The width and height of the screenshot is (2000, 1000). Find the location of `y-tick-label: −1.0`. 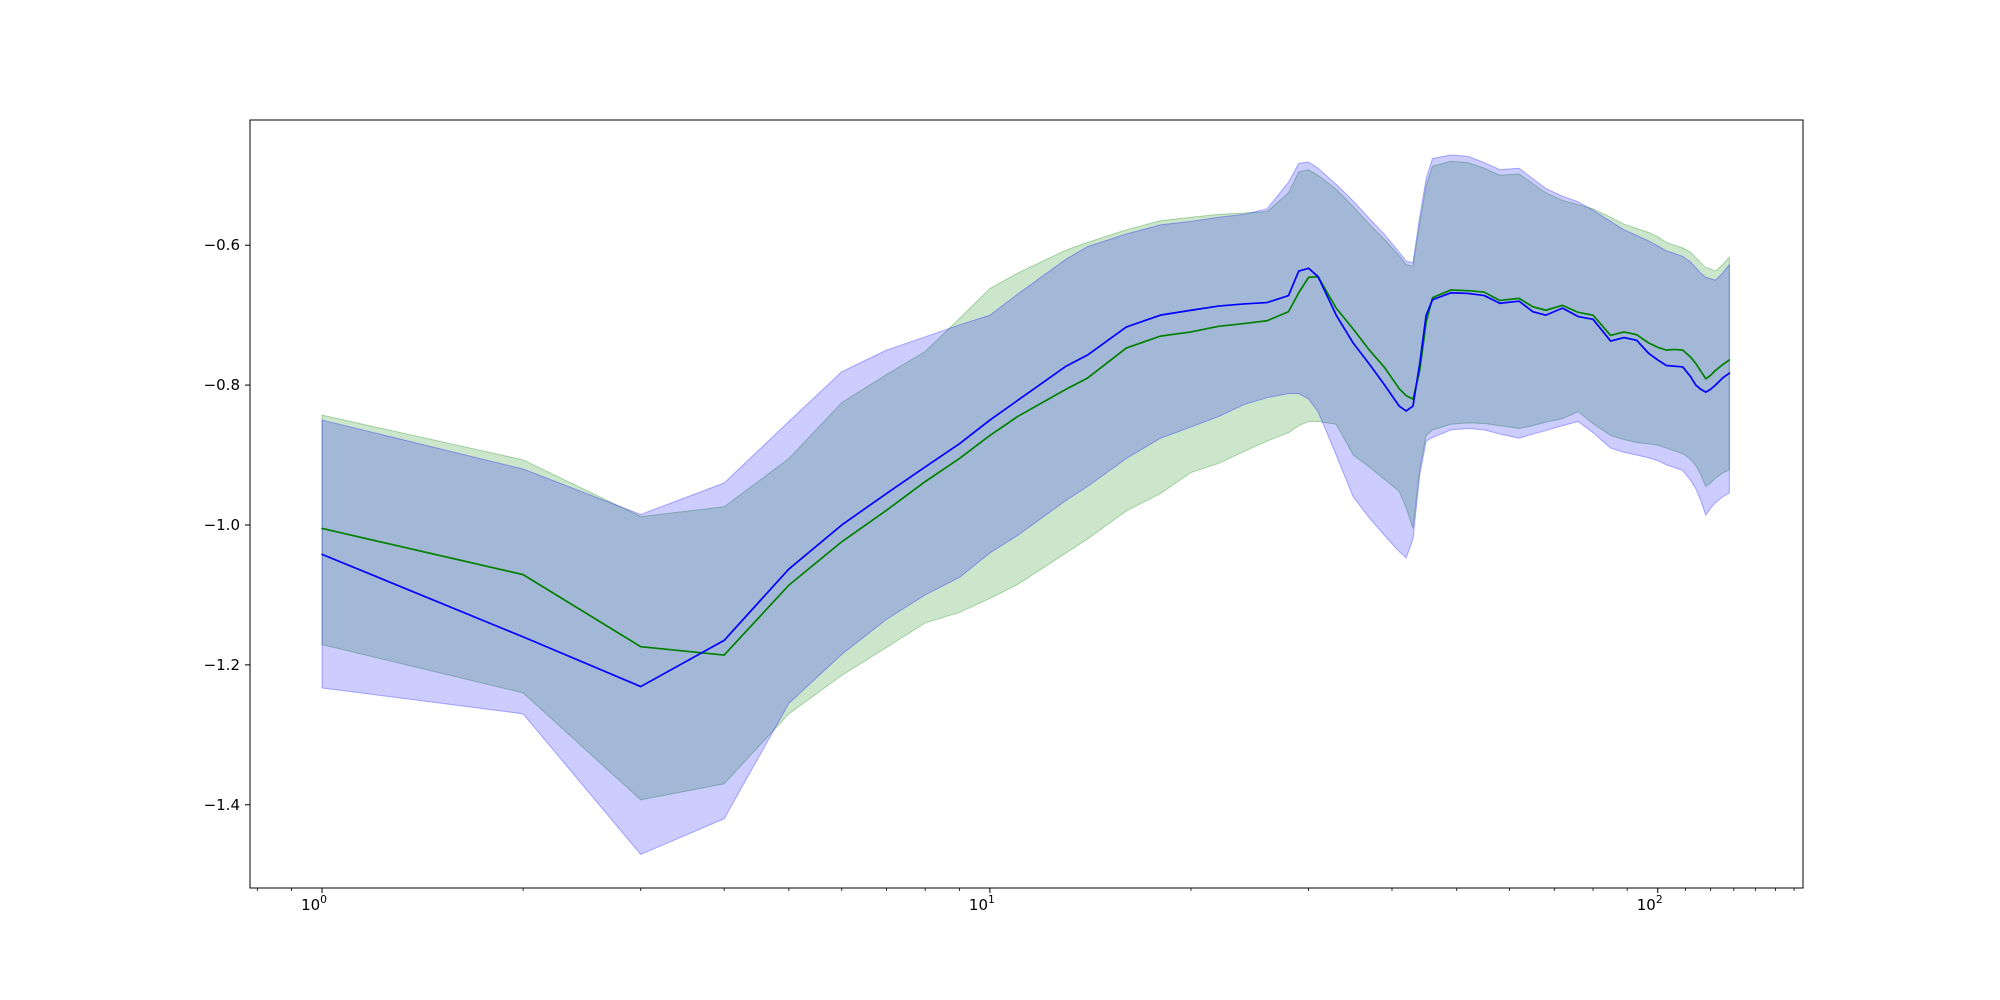

y-tick-label: −1.0 is located at coordinates (222, 525).